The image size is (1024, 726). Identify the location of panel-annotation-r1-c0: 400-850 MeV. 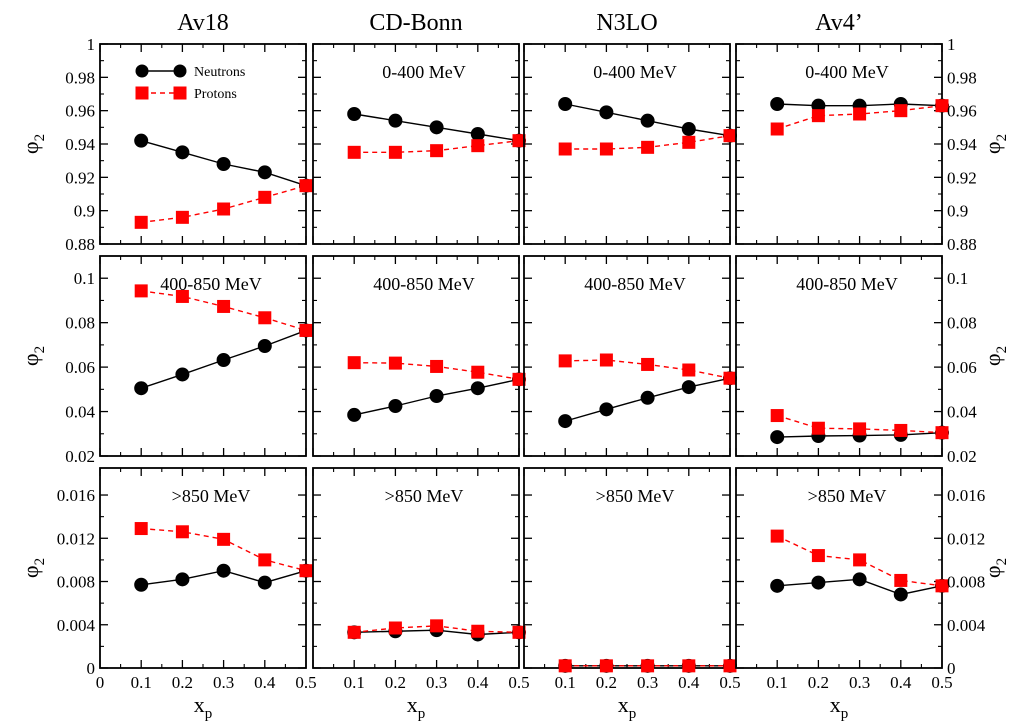
(211, 284).